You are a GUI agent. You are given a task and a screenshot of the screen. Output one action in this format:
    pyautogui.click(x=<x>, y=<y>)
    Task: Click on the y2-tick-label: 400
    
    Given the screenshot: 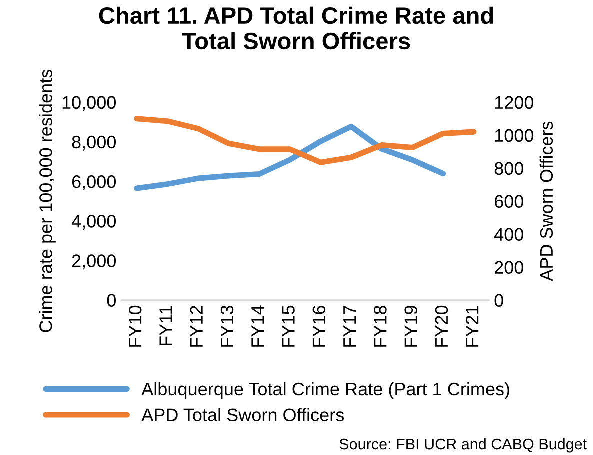 What is the action you would take?
    pyautogui.click(x=509, y=235)
    